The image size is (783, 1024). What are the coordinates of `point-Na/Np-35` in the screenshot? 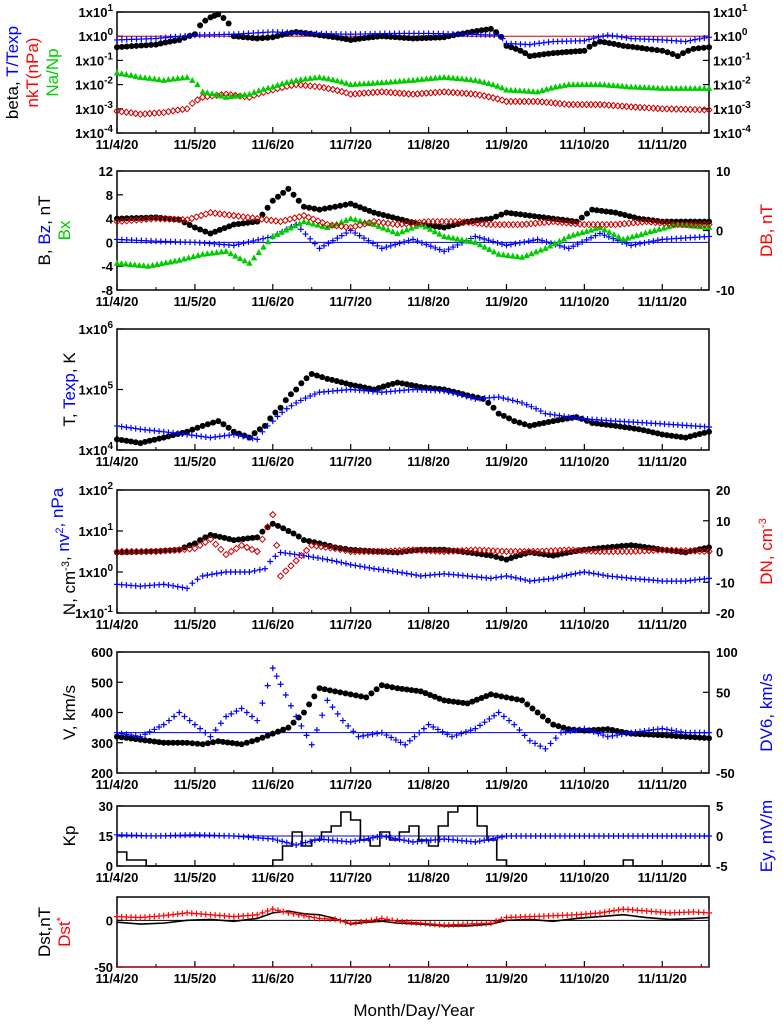 It's located at (282, 83).